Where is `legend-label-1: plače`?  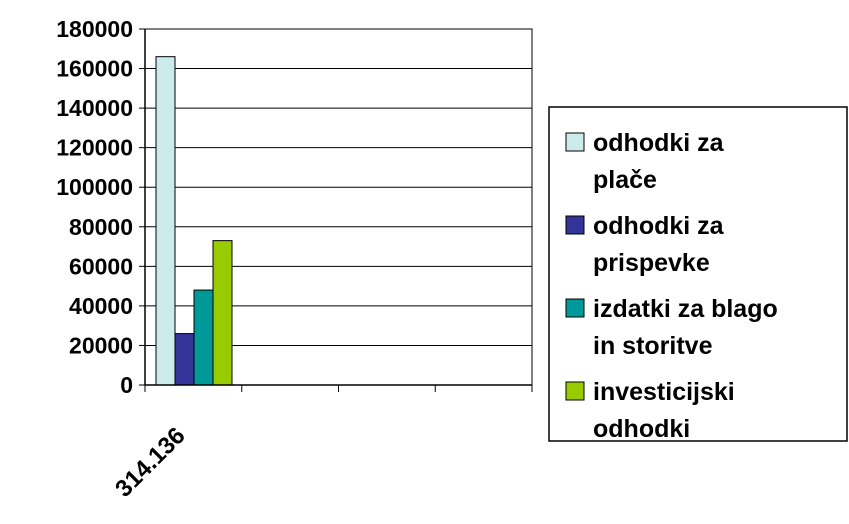 legend-label-1: plače is located at coordinates (625, 180).